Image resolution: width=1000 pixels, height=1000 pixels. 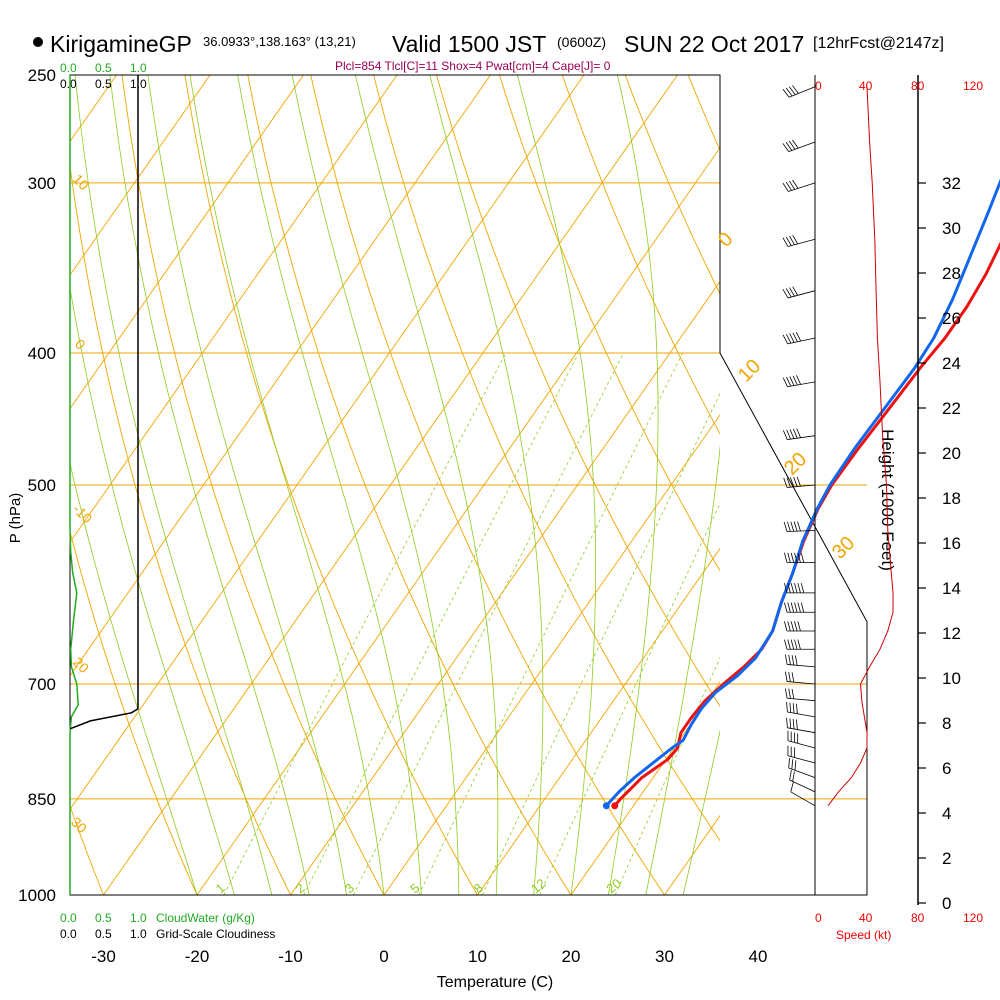 What do you see at coordinates (103, 918) in the screenshot?
I see `cloudwater-scale-bottom: 0.5` at bounding box center [103, 918].